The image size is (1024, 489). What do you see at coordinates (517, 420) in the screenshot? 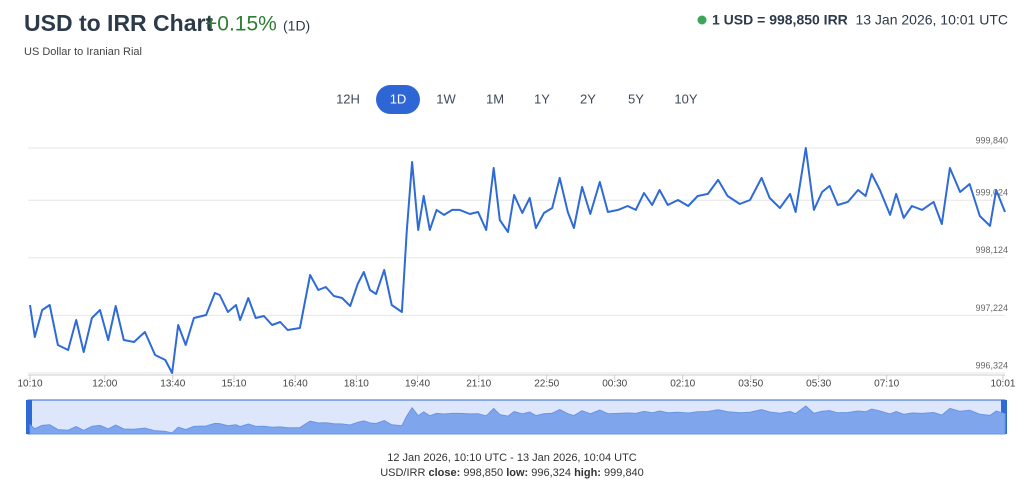
I see `nav-area` at bounding box center [517, 420].